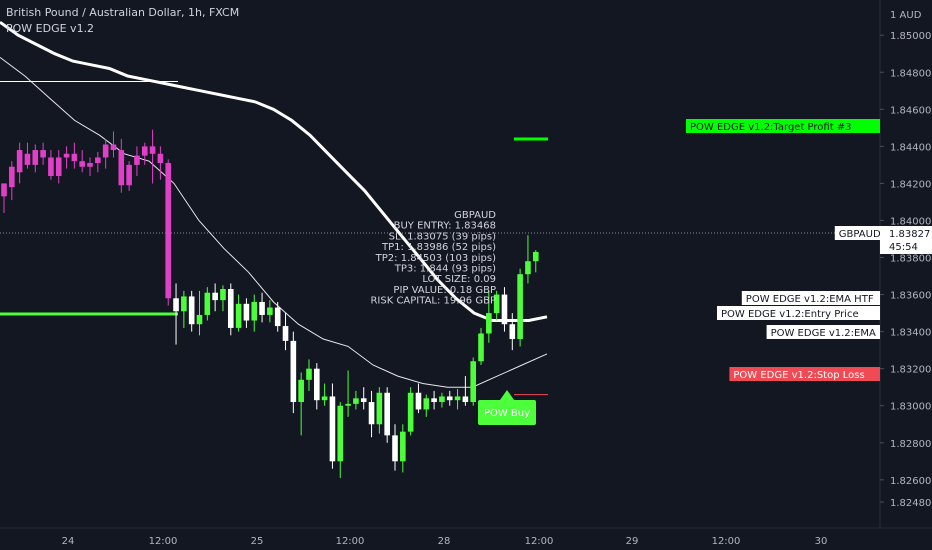 The width and height of the screenshot is (932, 550). Describe the element at coordinates (910, 481) in the screenshot. I see `price-tick-label: 1.82600` at that location.